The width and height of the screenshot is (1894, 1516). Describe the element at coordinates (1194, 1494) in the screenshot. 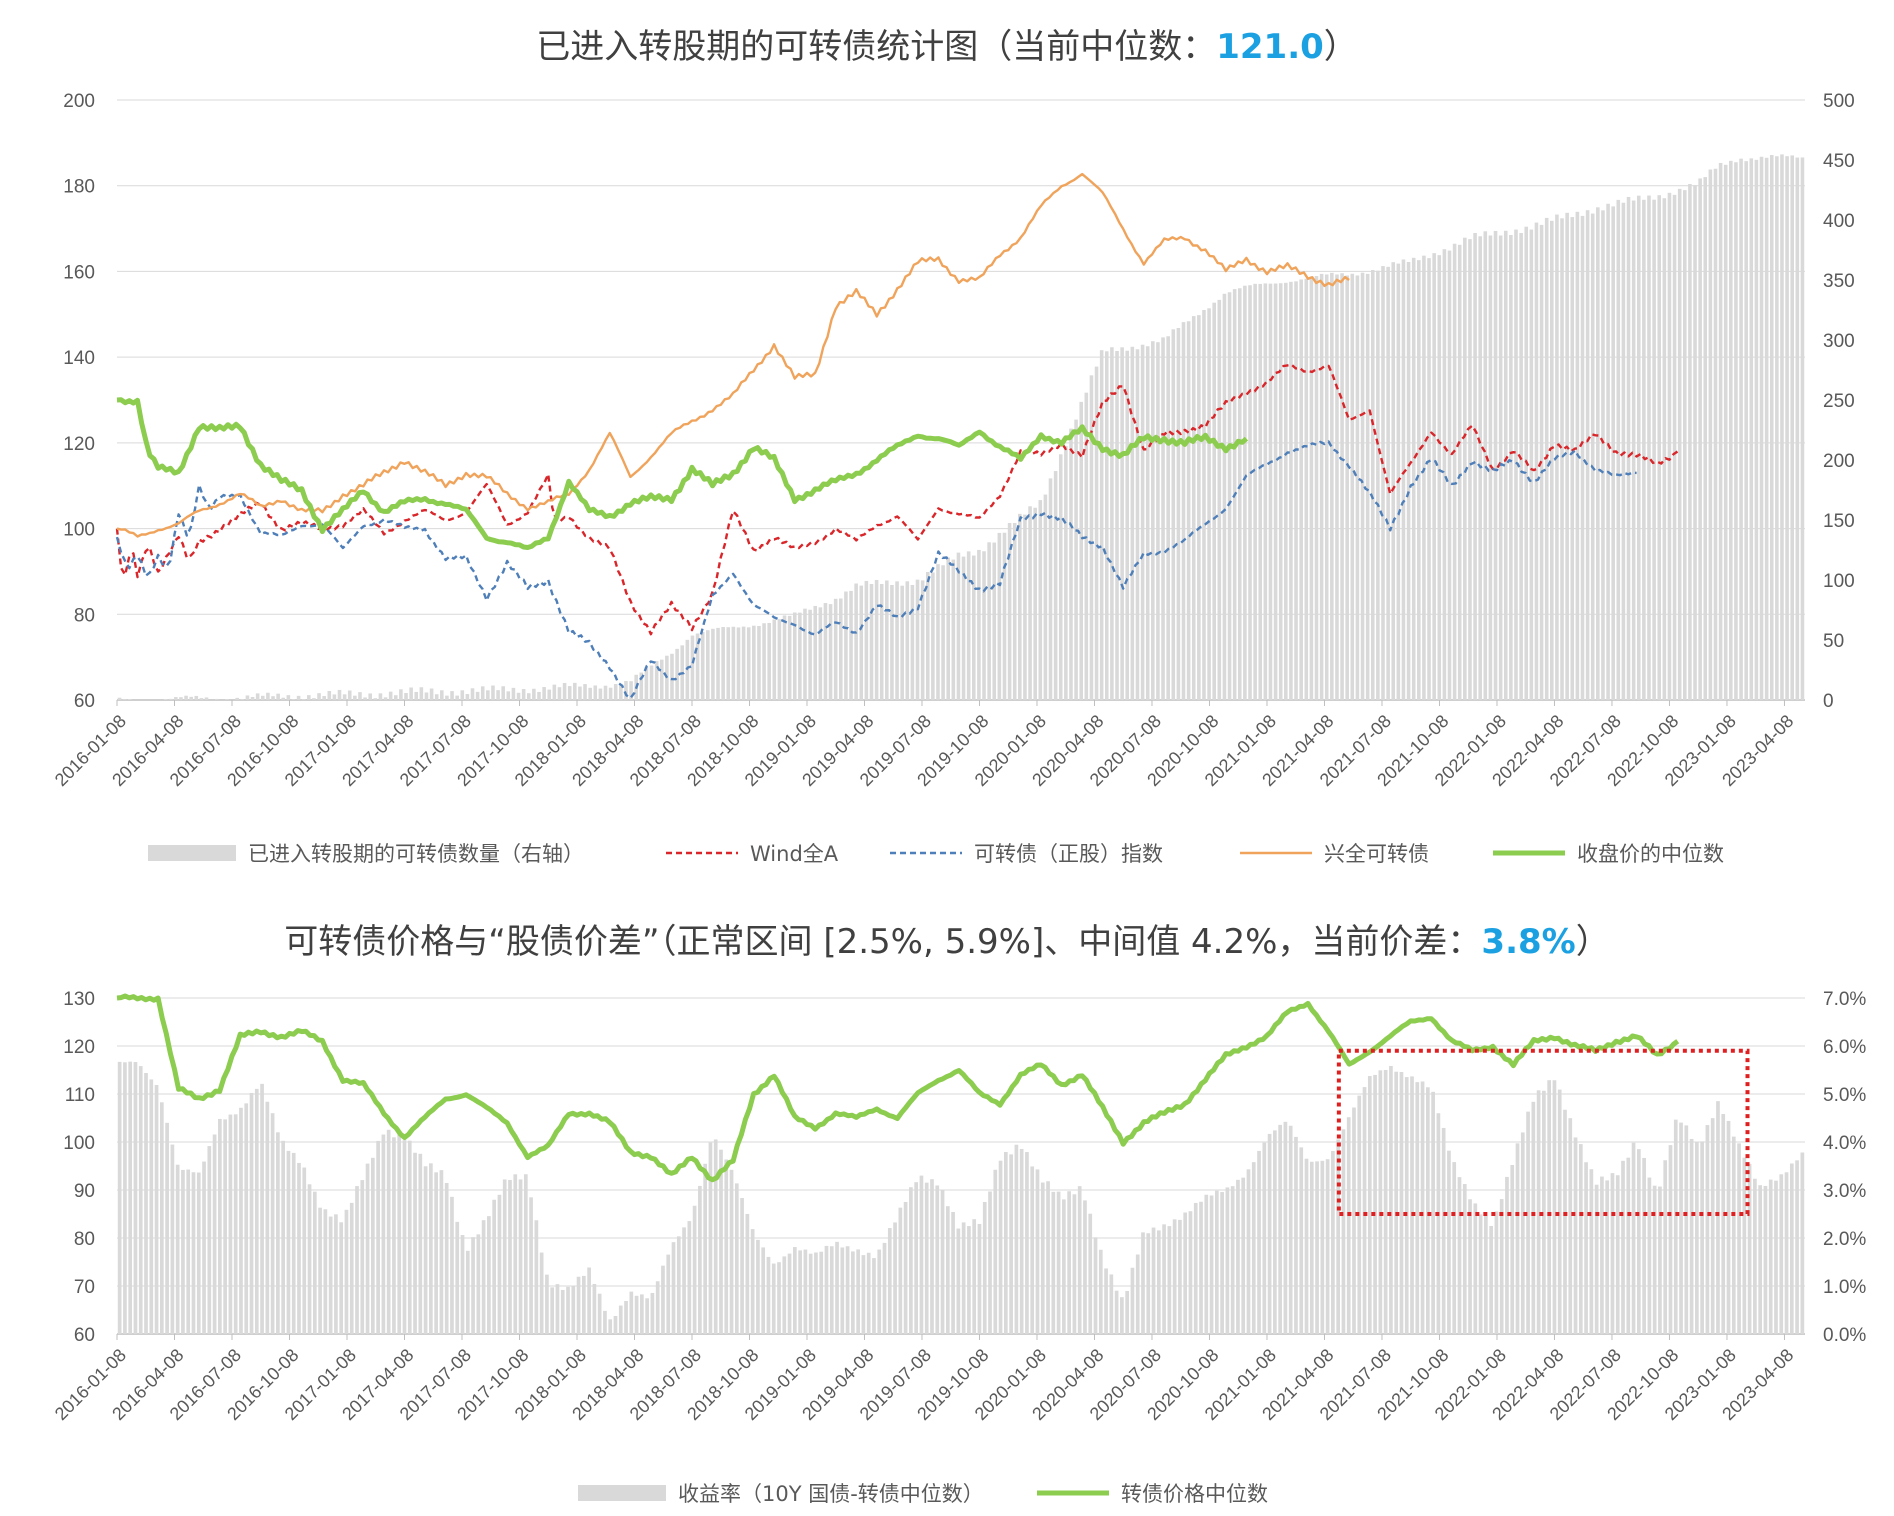

I see `legend-label: 转债价格中位数` at that location.